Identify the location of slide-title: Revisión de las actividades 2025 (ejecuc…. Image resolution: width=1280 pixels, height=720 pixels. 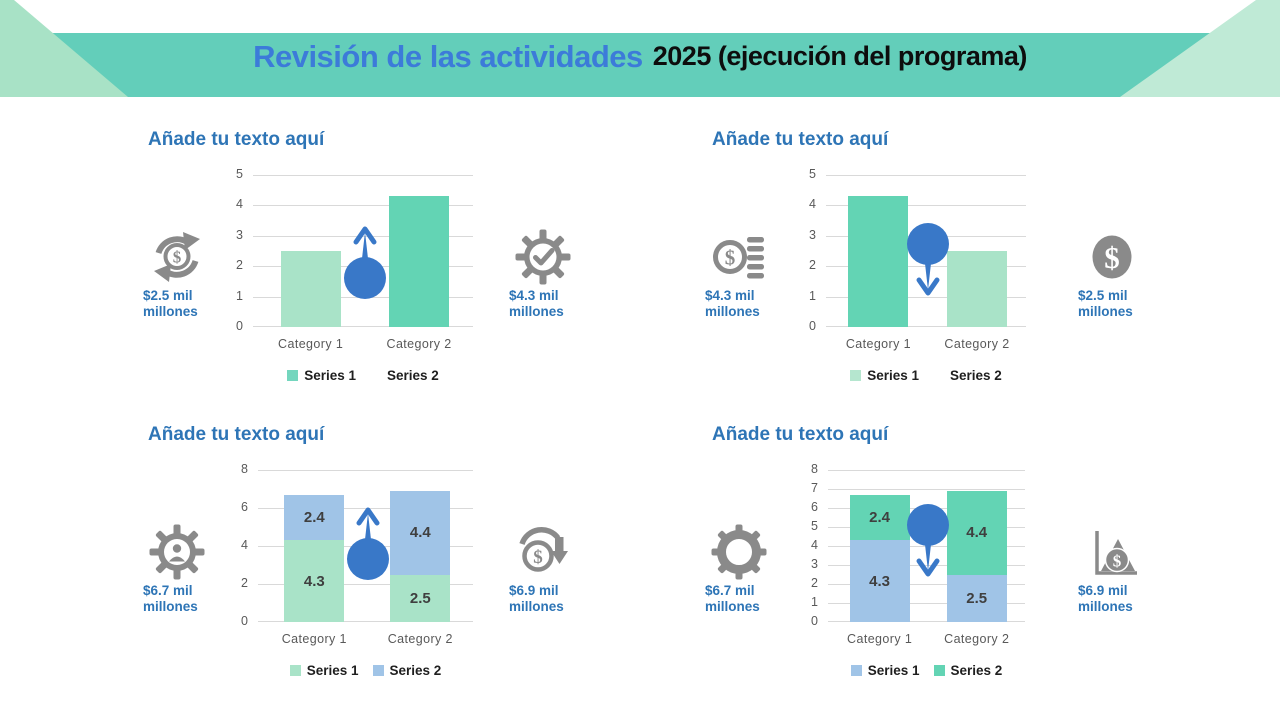
(640, 48).